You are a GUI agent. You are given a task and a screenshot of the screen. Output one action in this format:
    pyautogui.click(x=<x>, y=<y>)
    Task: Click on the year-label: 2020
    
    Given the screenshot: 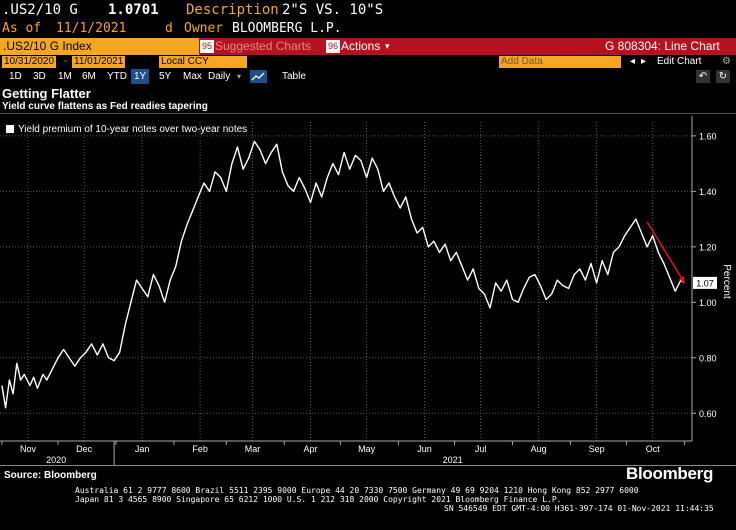 What is the action you would take?
    pyautogui.click(x=56, y=460)
    